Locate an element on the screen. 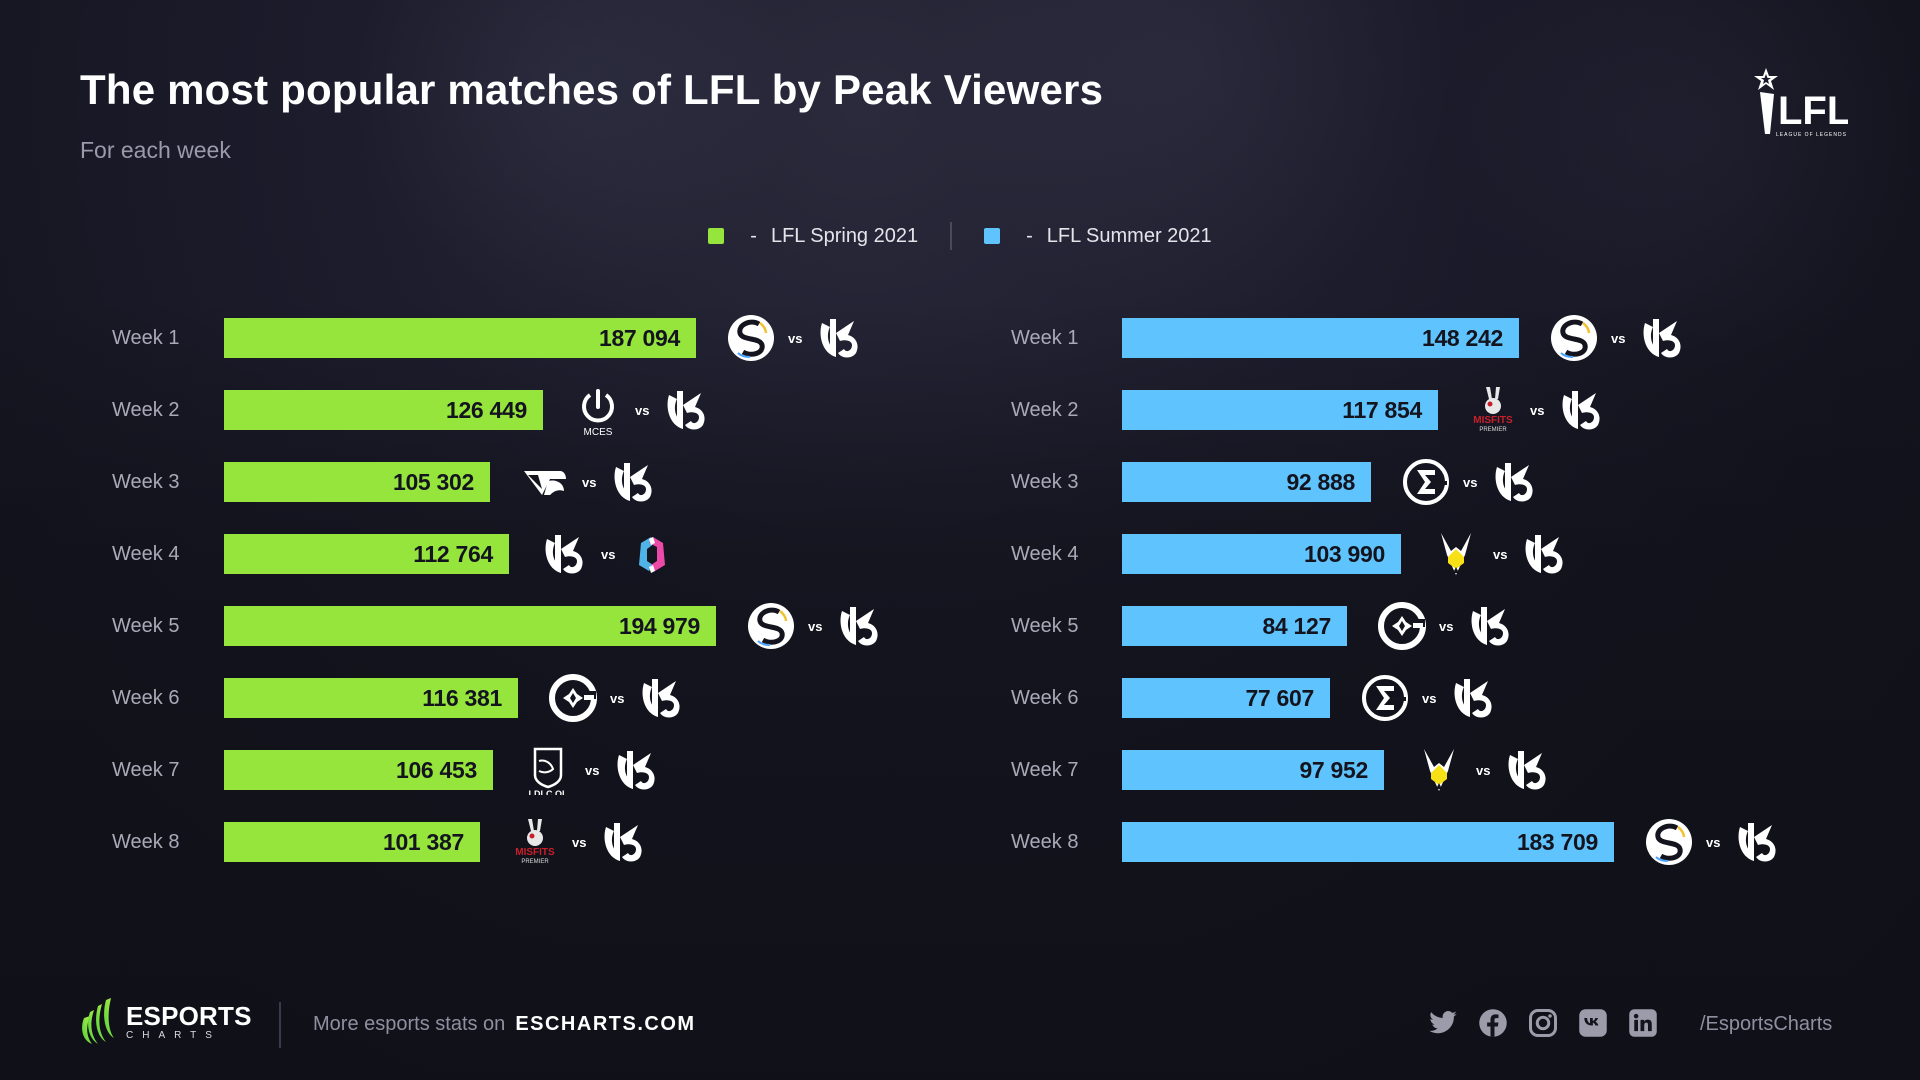  legend-swatch-spring is located at coordinates (716, 236).